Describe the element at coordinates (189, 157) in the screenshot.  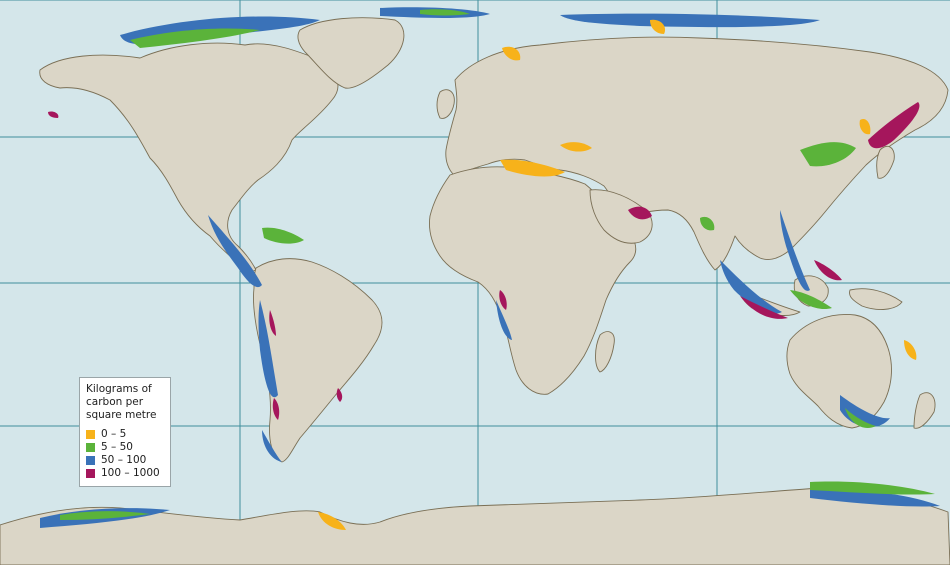
I see `north-america` at that location.